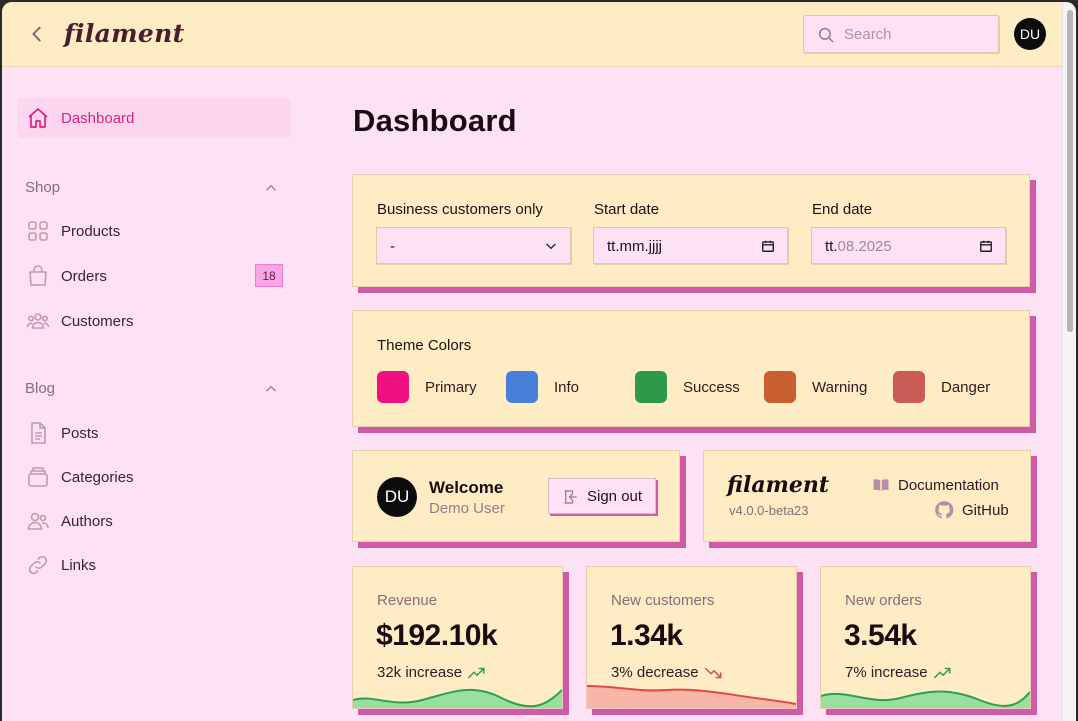 This screenshot has height=721, width=1078. I want to click on sidebar-item-dashboard: Dashboard, so click(154, 118).